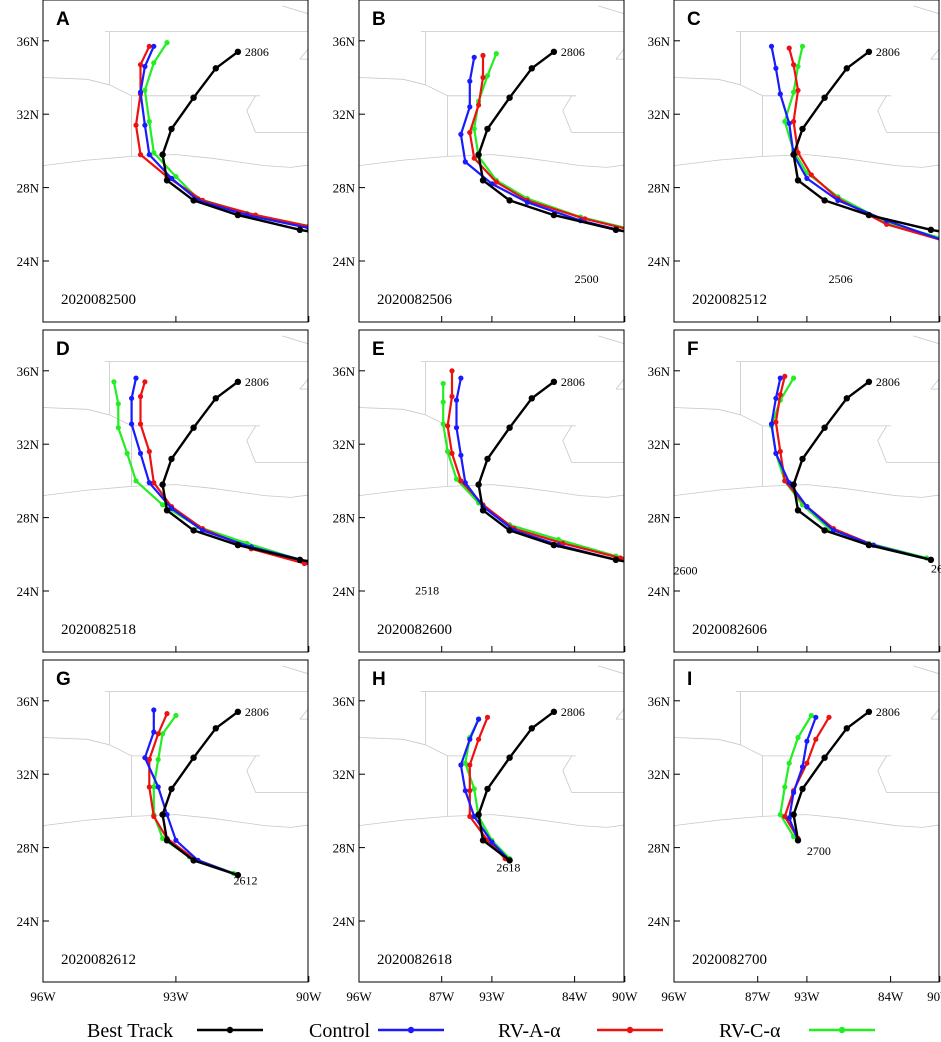  I want to click on panel-f-init-time: 2020082606, so click(730, 630).